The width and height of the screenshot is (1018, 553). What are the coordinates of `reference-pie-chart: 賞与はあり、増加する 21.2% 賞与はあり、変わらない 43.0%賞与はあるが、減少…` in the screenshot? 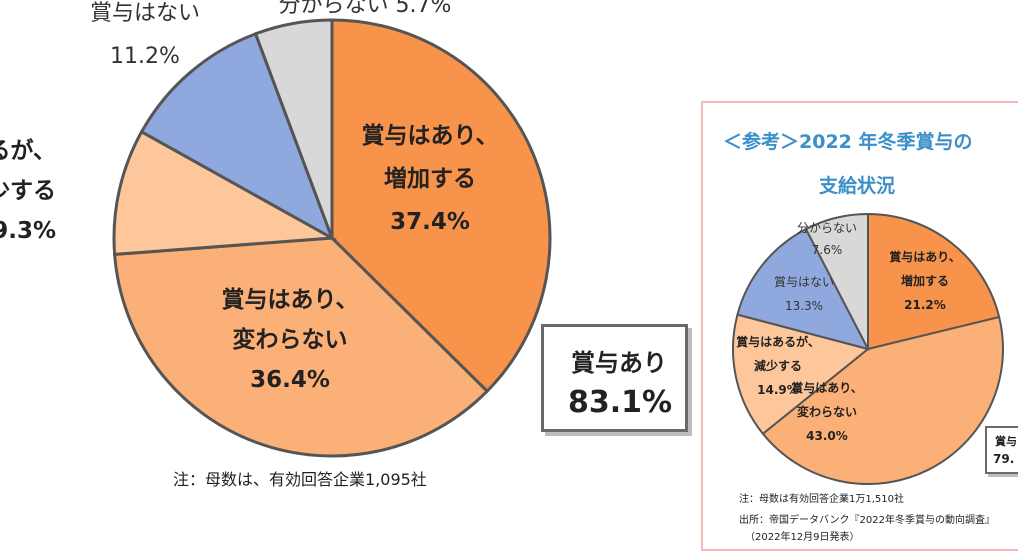 It's located at (868, 348).